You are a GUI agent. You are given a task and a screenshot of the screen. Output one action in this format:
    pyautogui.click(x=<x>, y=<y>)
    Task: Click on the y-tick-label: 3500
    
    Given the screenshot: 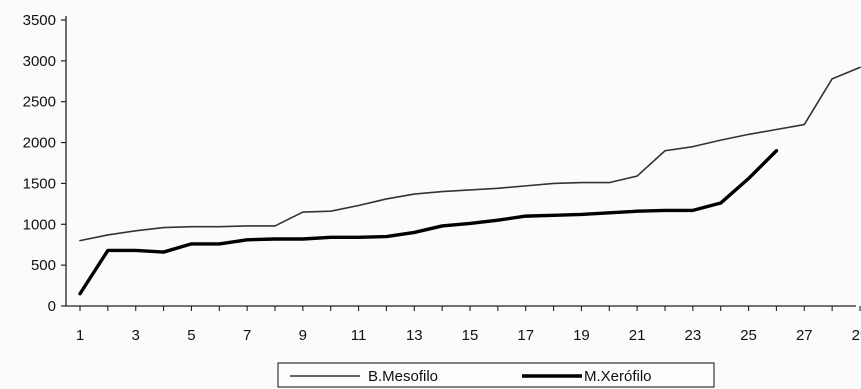 What is the action you would take?
    pyautogui.click(x=39, y=20)
    